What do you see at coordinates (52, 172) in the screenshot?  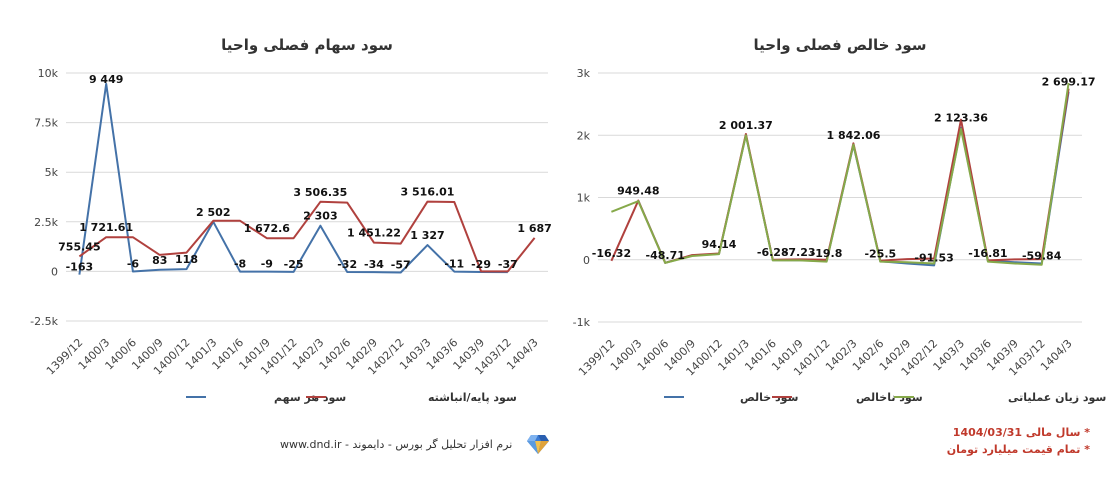 I see `y-tick-label: 5k` at bounding box center [52, 172].